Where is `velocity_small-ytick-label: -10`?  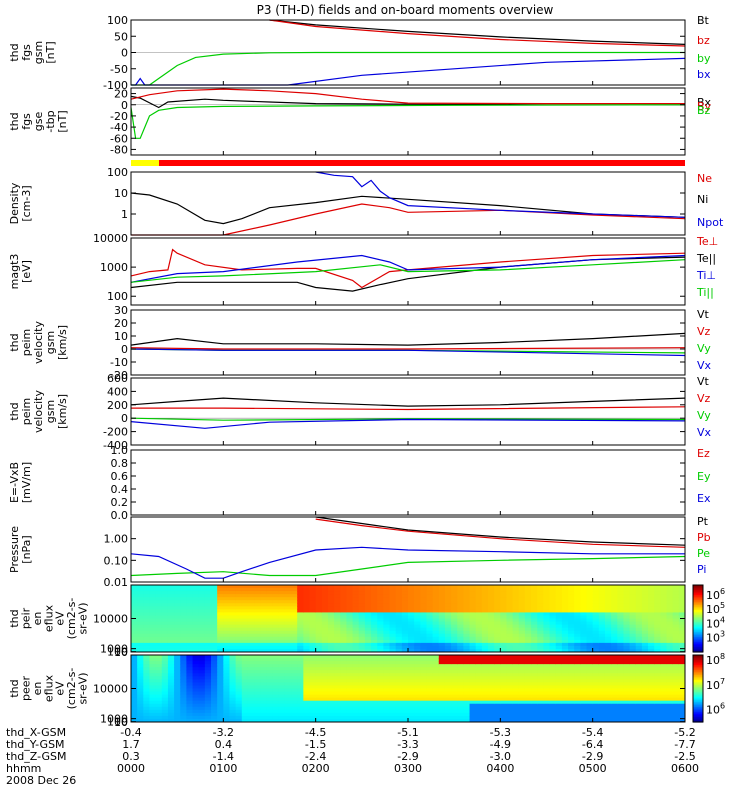
velocity_small-ytick-label: -10 is located at coordinates (119, 362).